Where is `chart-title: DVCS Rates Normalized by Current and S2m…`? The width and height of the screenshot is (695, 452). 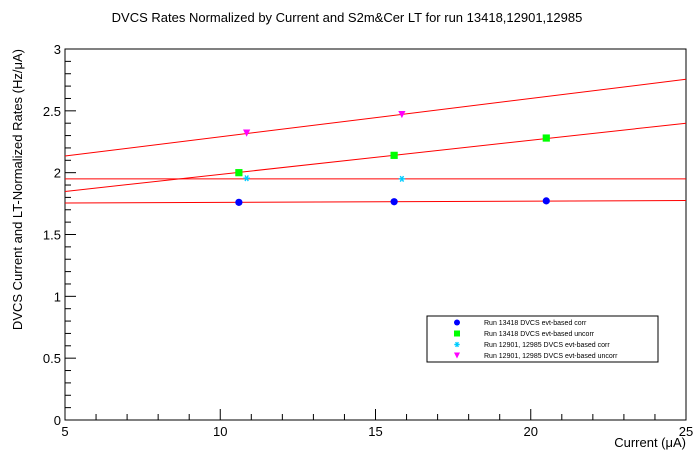
chart-title: DVCS Rates Normalized by Current and S2m… is located at coordinates (347, 17).